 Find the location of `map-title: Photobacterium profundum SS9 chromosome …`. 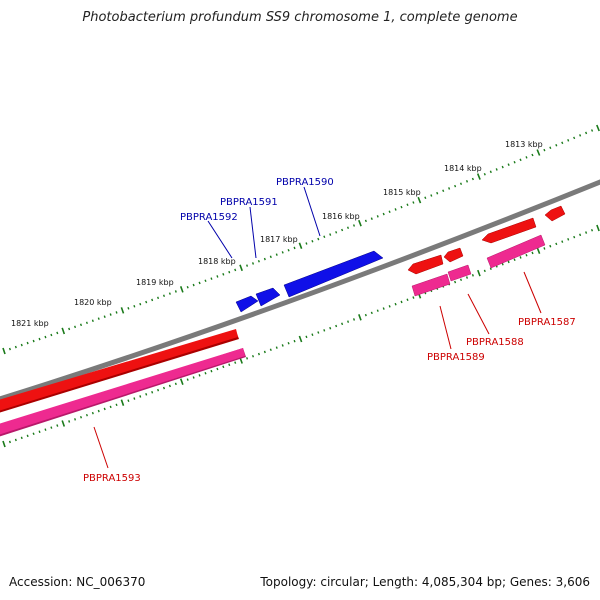

map-title: Photobacterium profundum SS9 chromosome … is located at coordinates (300, 17).